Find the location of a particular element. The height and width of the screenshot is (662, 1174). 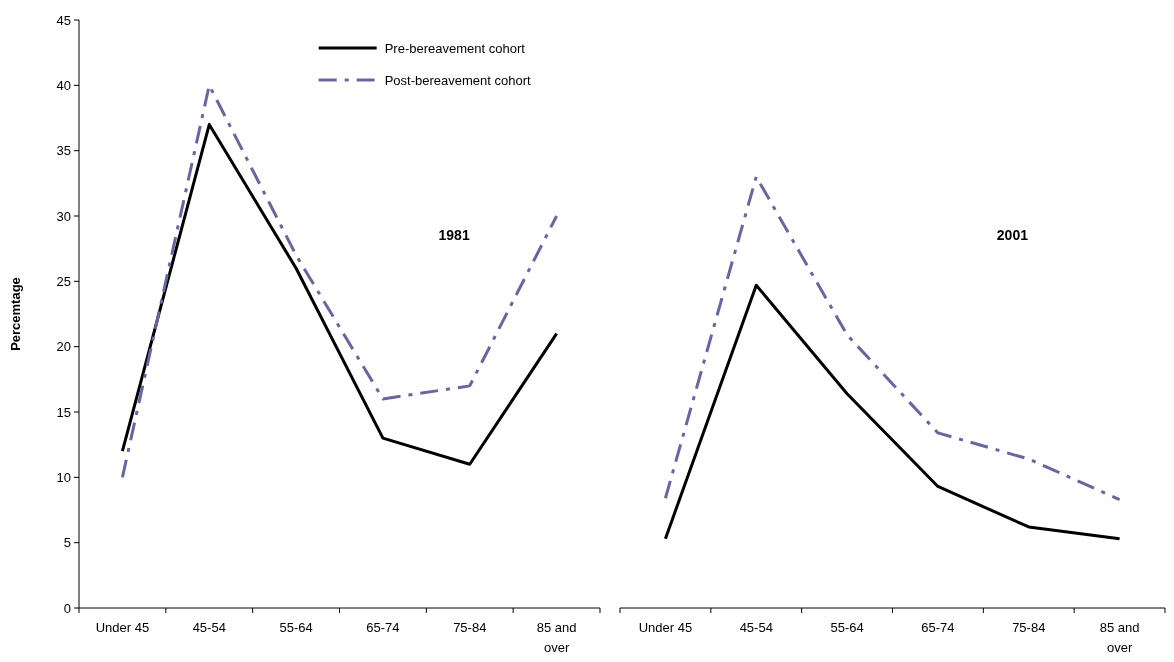

y-tick-label: 35 is located at coordinates (63, 151).